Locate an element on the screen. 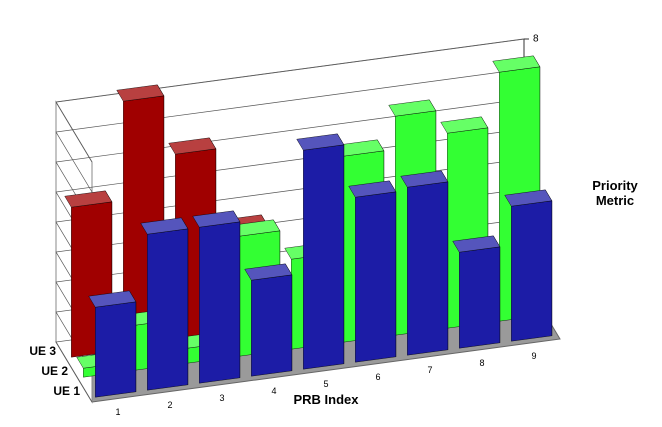 The height and width of the screenshot is (427, 662). legend-label: UE 2 is located at coordinates (54, 371).